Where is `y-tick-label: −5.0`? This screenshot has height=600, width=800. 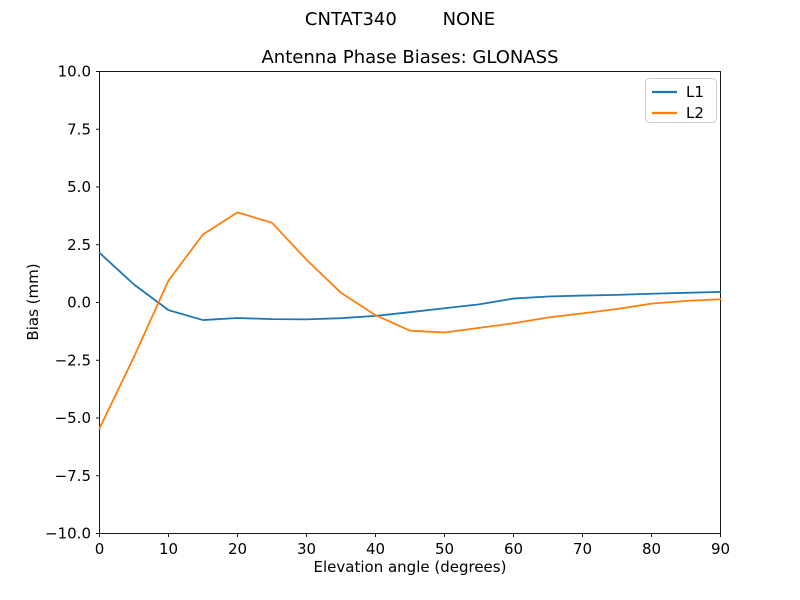
y-tick-label: −5.0 is located at coordinates (73, 418).